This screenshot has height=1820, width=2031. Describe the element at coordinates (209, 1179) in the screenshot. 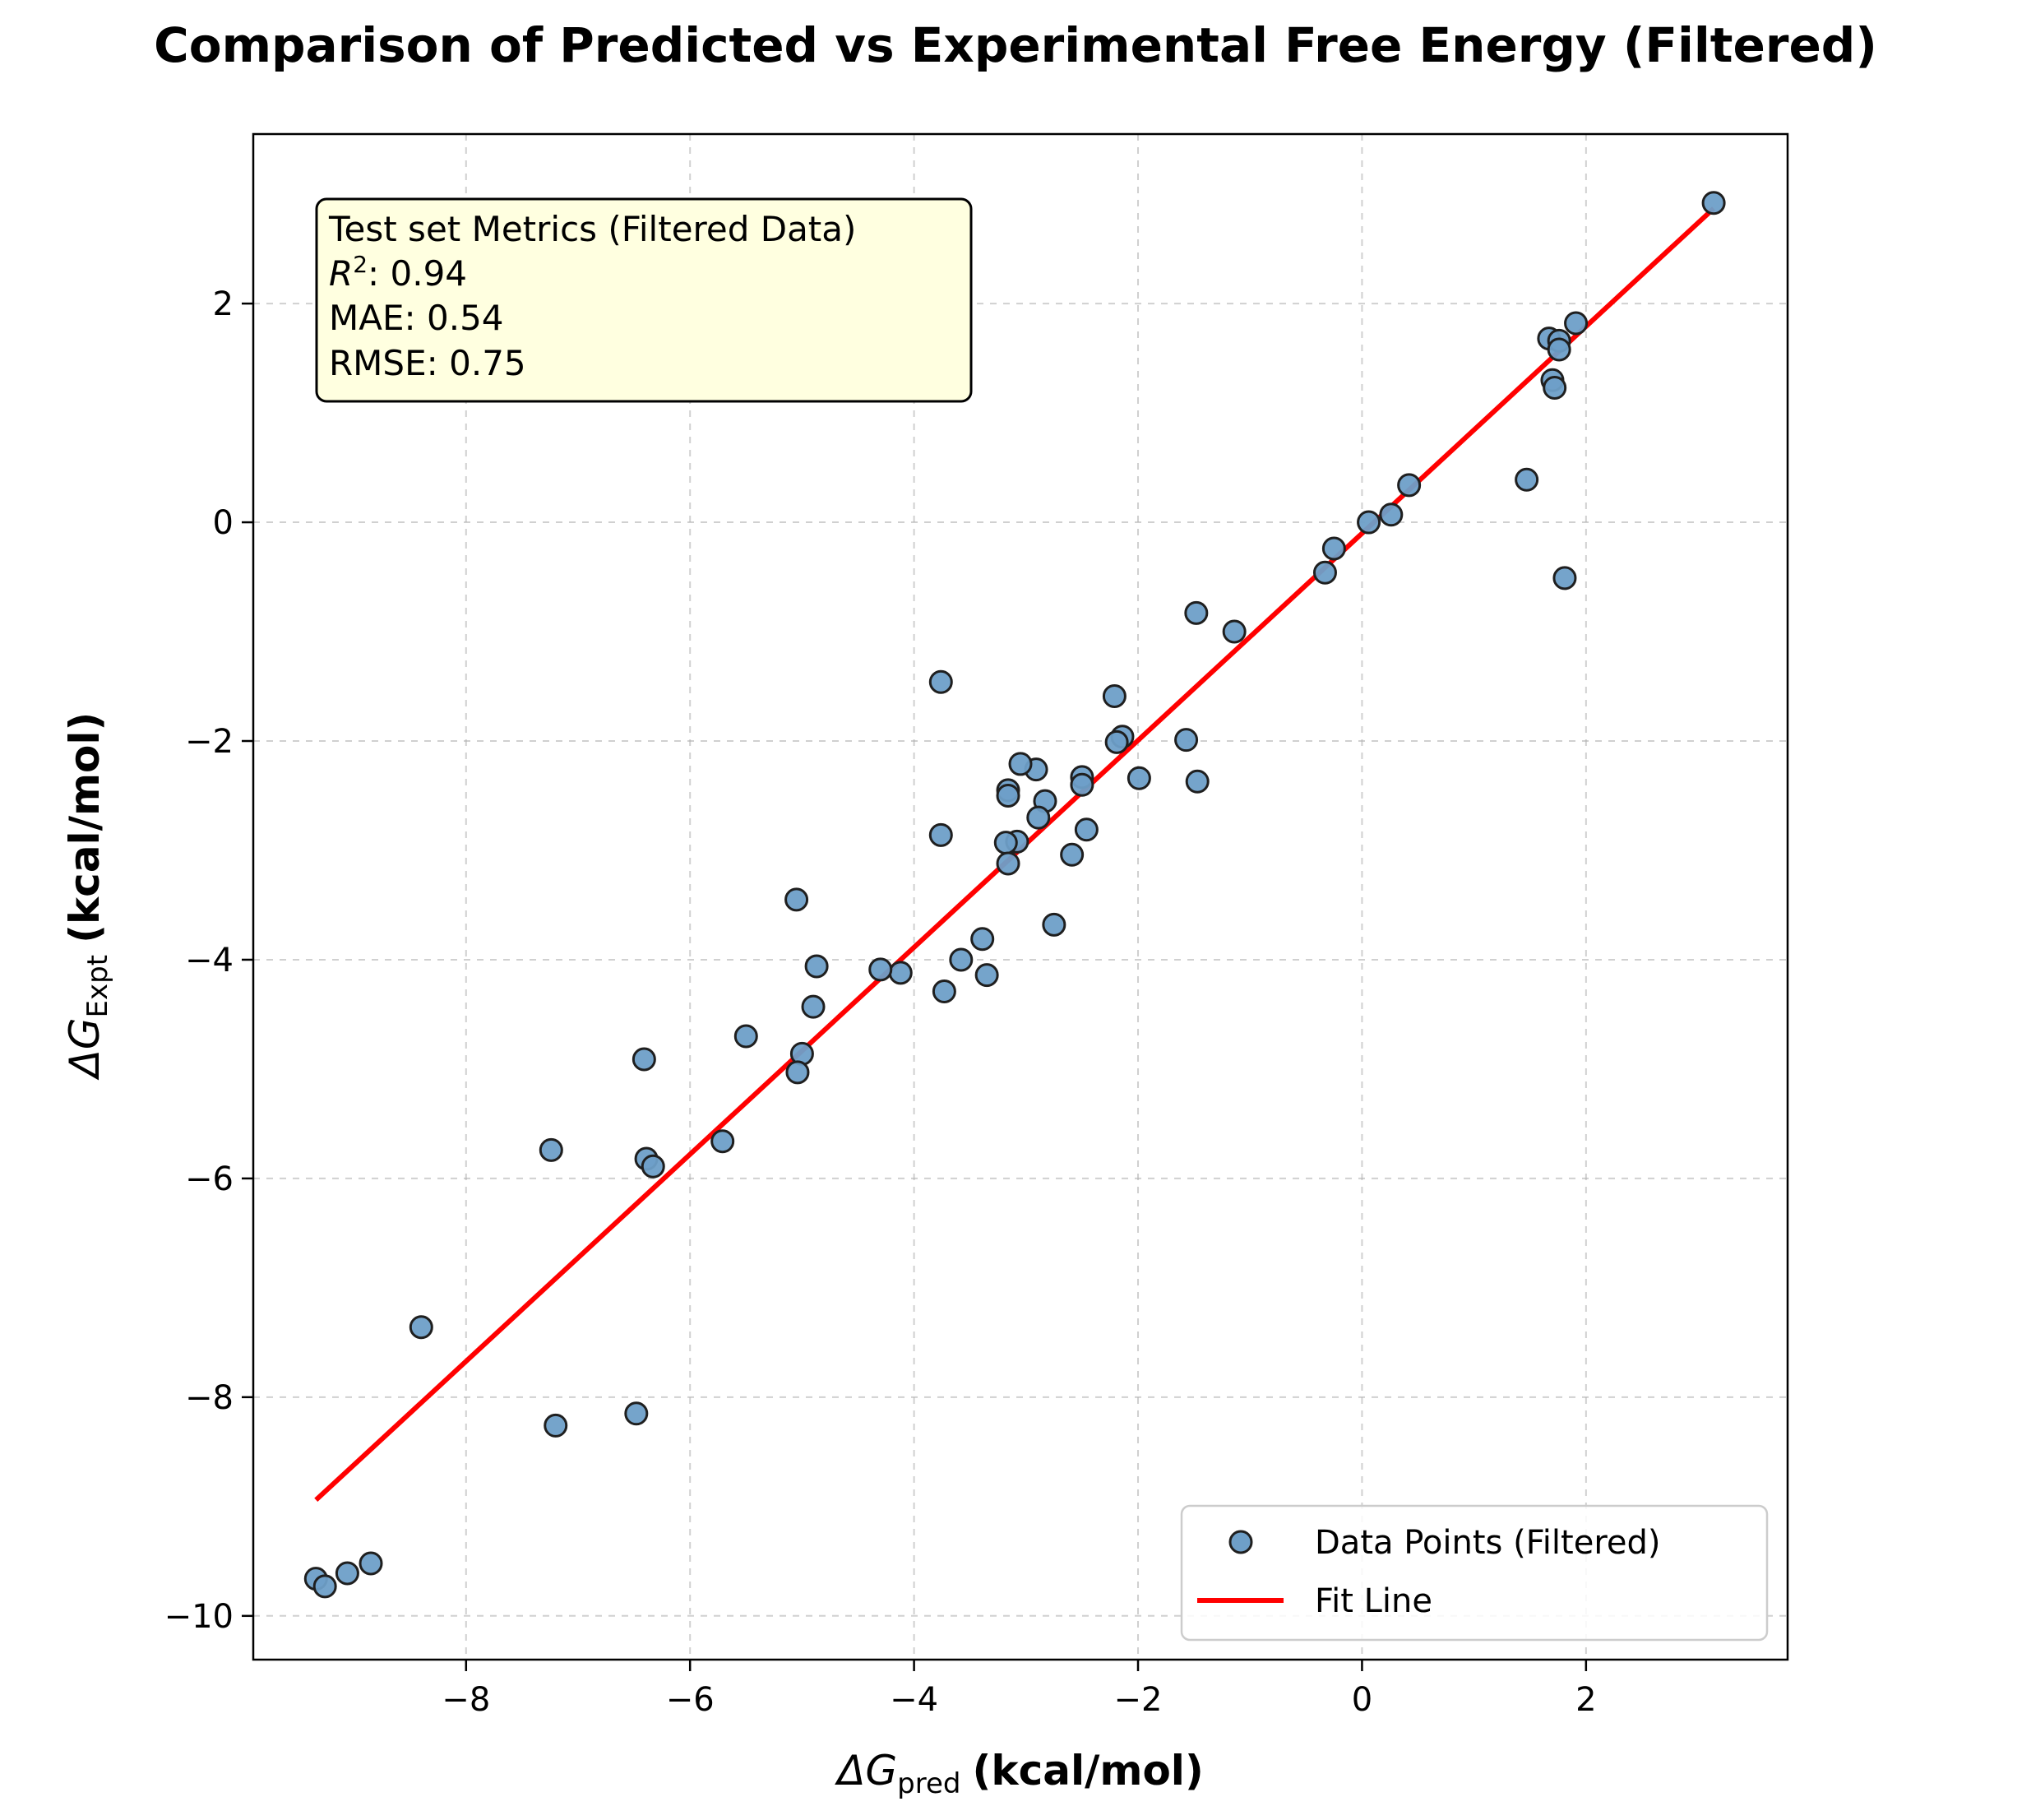

I see `y-tick-label: −6` at that location.